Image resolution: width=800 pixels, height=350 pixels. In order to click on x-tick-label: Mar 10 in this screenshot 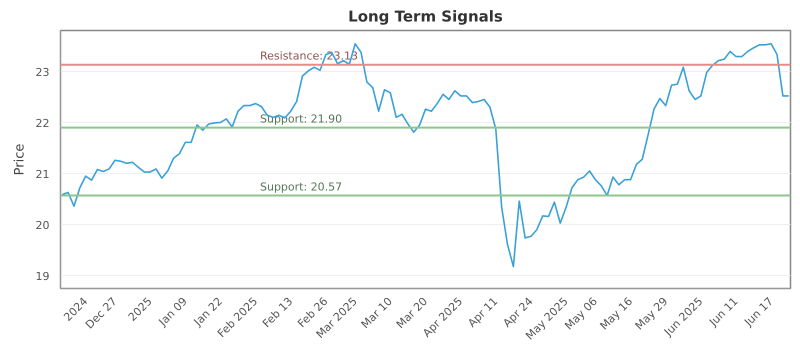, I will do `click(376, 313)`.